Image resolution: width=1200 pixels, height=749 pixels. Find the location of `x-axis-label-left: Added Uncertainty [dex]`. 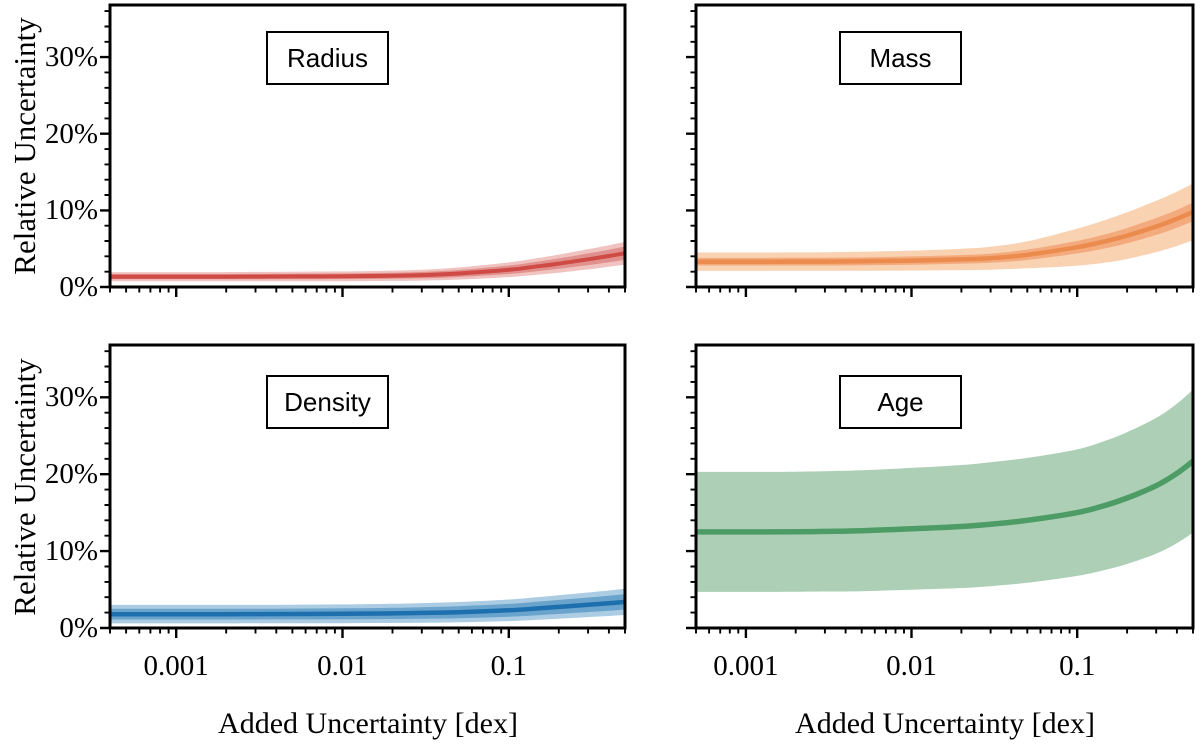

x-axis-label-left: Added Uncertainty [dex] is located at coordinates (368, 723).